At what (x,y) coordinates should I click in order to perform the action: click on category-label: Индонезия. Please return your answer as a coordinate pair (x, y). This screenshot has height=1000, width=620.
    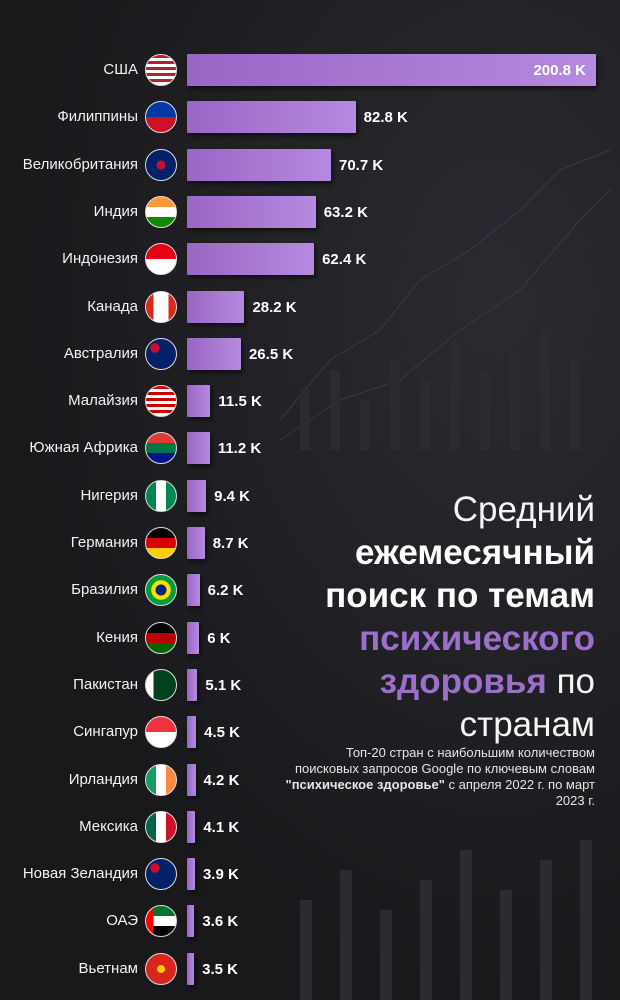
    Looking at the image, I should click on (100, 259).